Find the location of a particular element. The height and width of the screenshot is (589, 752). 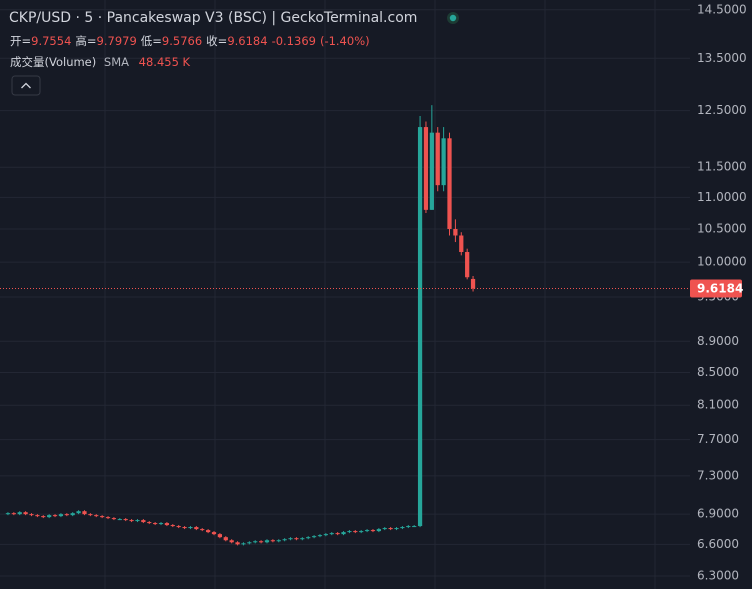

y-tick-label: 10.0000 is located at coordinates (722, 262).